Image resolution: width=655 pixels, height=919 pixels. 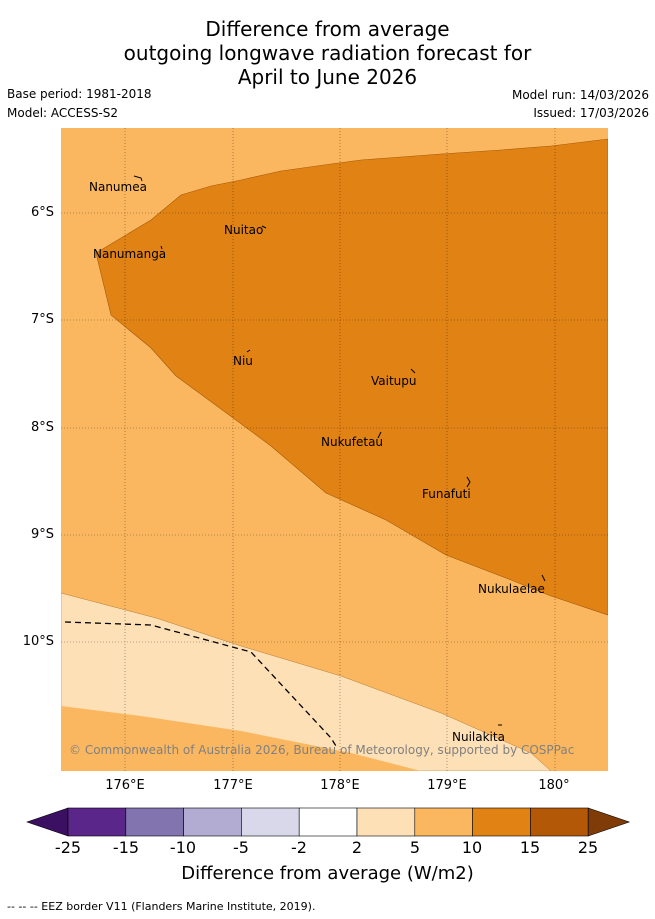 What do you see at coordinates (446, 494) in the screenshot?
I see `place-funafuti: Funafuti` at bounding box center [446, 494].